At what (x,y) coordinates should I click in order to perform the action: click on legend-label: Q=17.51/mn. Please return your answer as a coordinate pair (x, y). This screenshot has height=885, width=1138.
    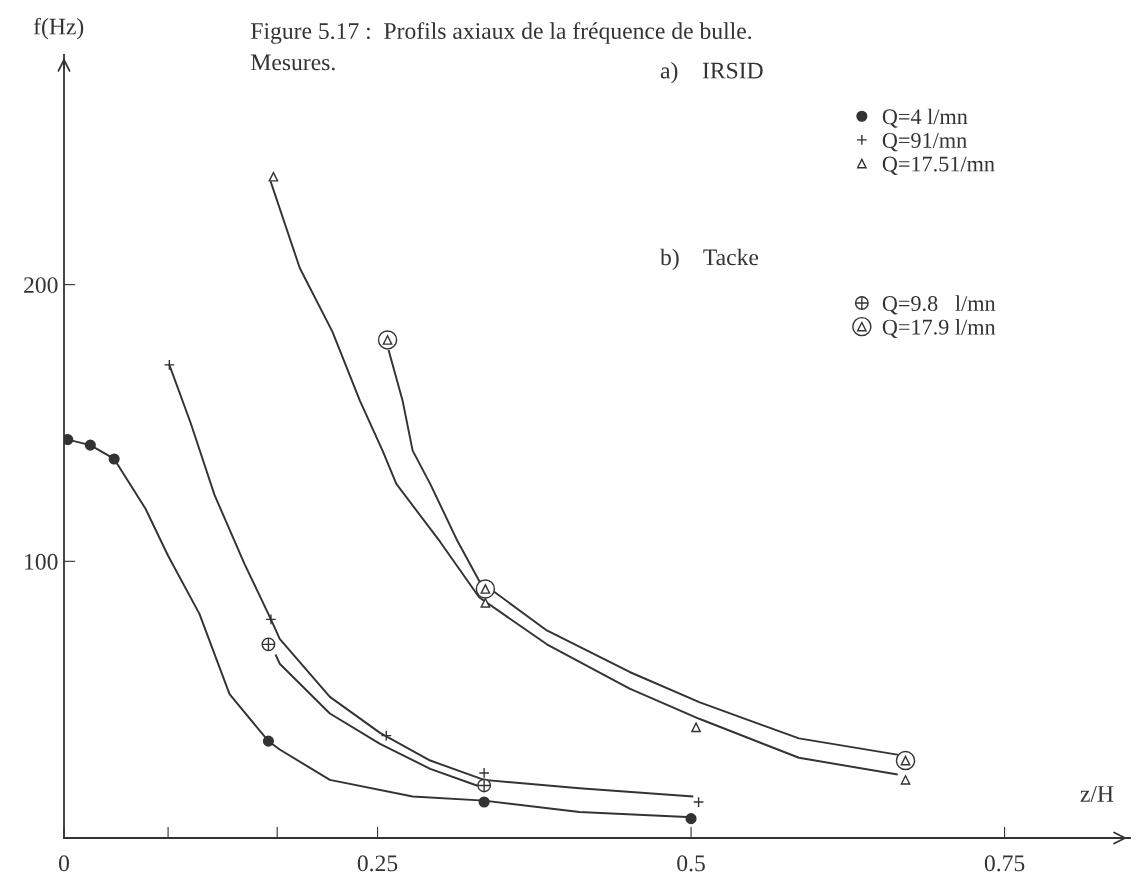
    Looking at the image, I should click on (938, 165).